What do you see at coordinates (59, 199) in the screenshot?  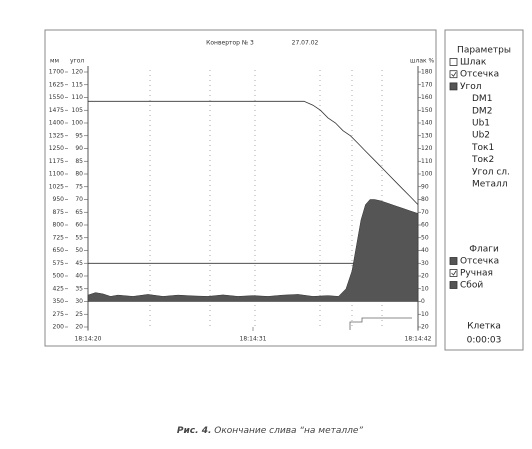 I see `tick-label: 950` at bounding box center [59, 199].